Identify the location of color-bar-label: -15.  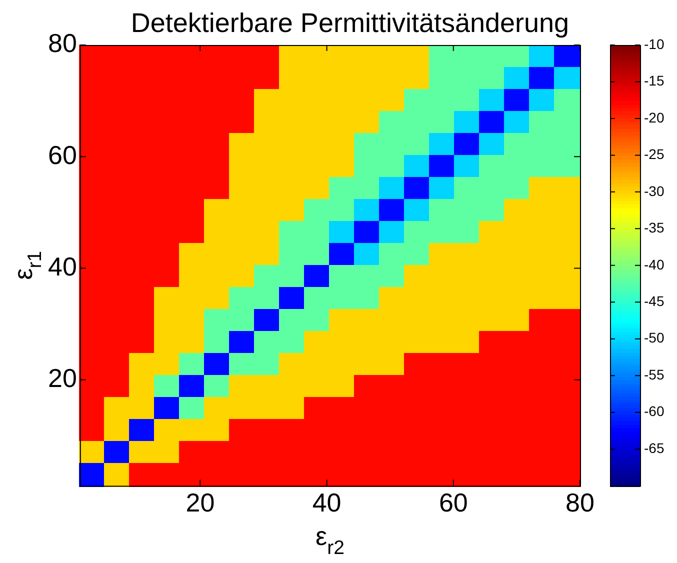
(654, 80).